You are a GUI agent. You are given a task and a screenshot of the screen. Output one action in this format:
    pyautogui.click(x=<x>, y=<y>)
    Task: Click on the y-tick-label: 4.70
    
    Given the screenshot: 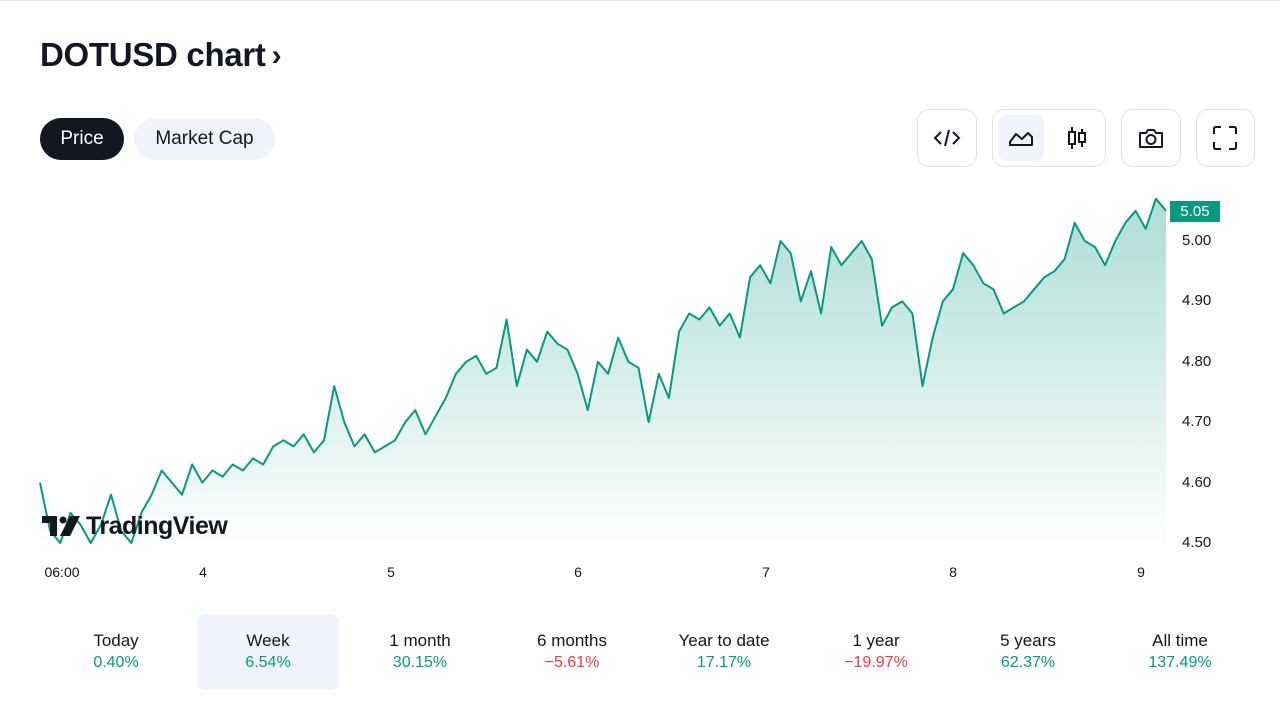 What is the action you would take?
    pyautogui.click(x=1197, y=421)
    